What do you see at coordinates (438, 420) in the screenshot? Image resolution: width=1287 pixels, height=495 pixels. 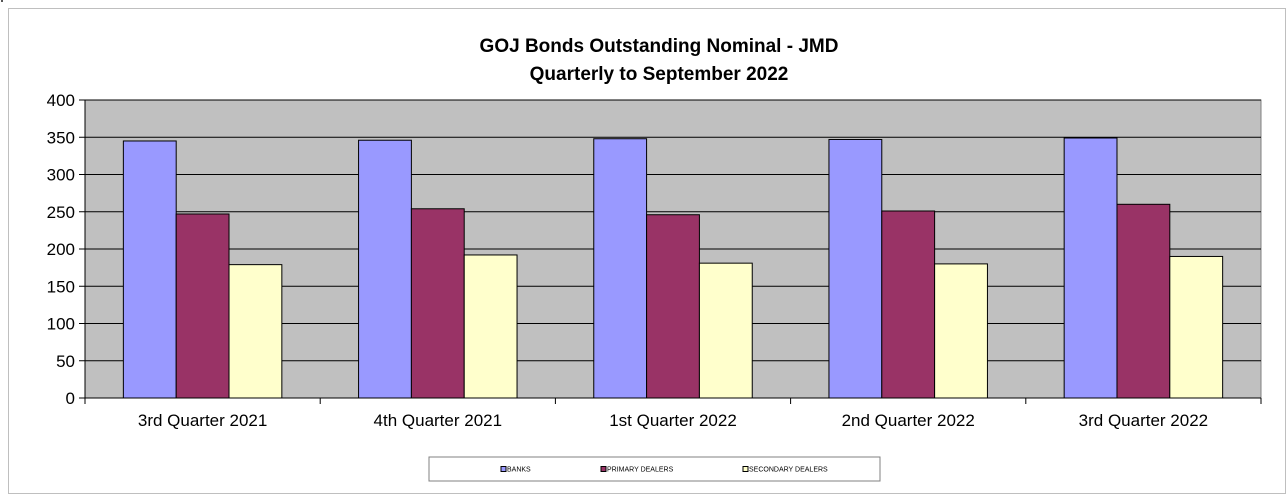 I see `x-tick-label: 4th Quarter 2021` at bounding box center [438, 420].